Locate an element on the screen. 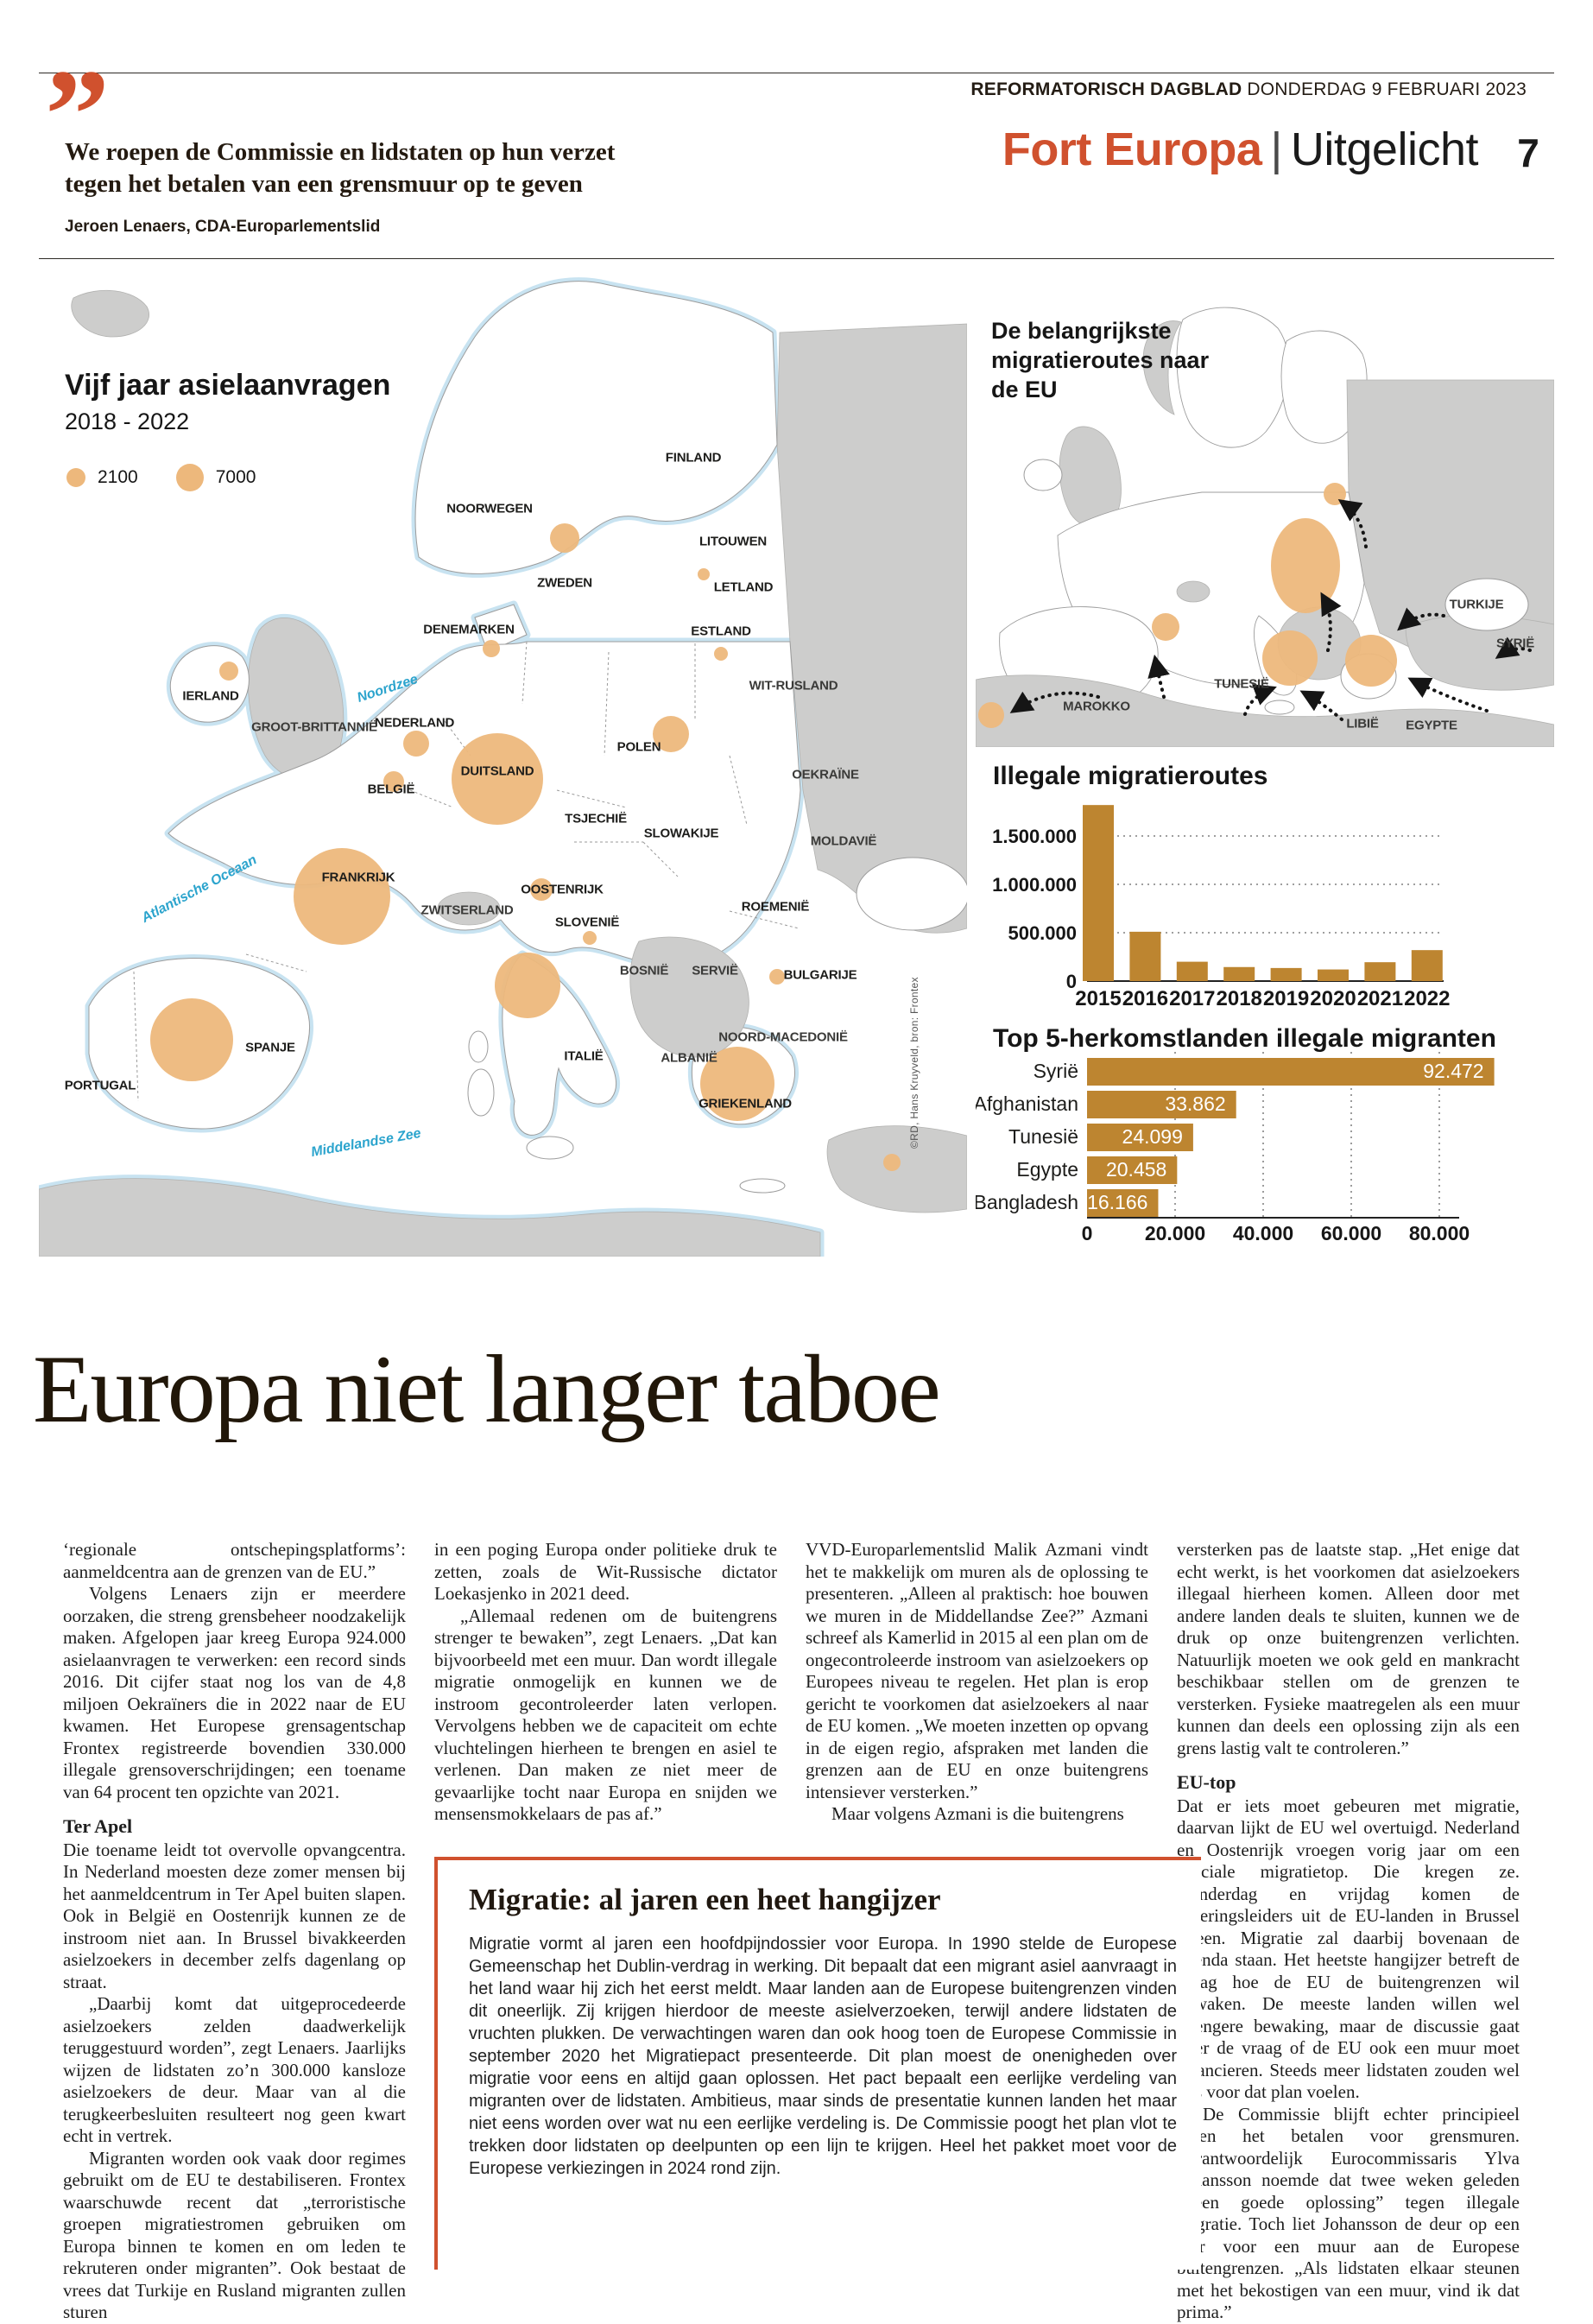 This screenshot has height=2324, width=1593. country-label: OOSTENRIJK is located at coordinates (562, 889).